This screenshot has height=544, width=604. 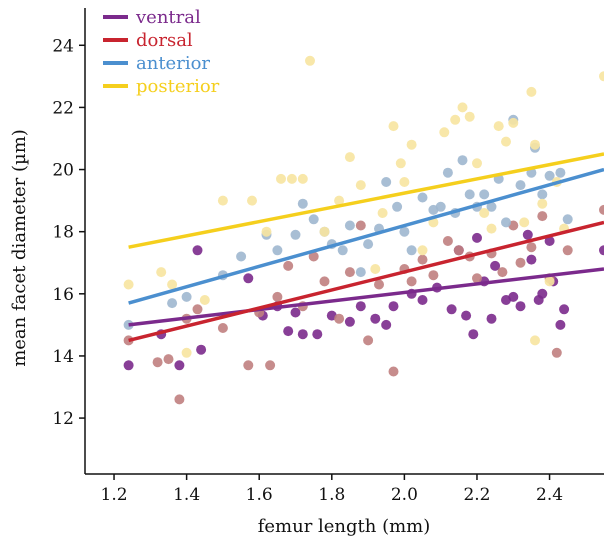 I want to click on legend-label-anterior: anterior, so click(x=173, y=63).